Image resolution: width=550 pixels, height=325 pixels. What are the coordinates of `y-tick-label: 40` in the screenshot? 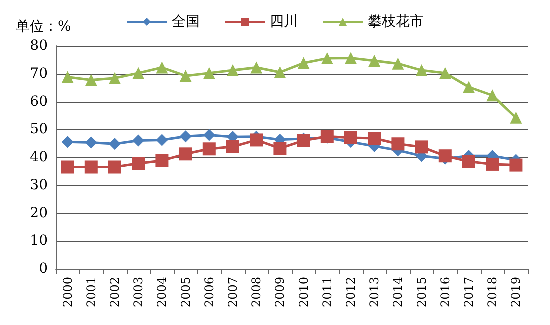 It's located at (39, 158).